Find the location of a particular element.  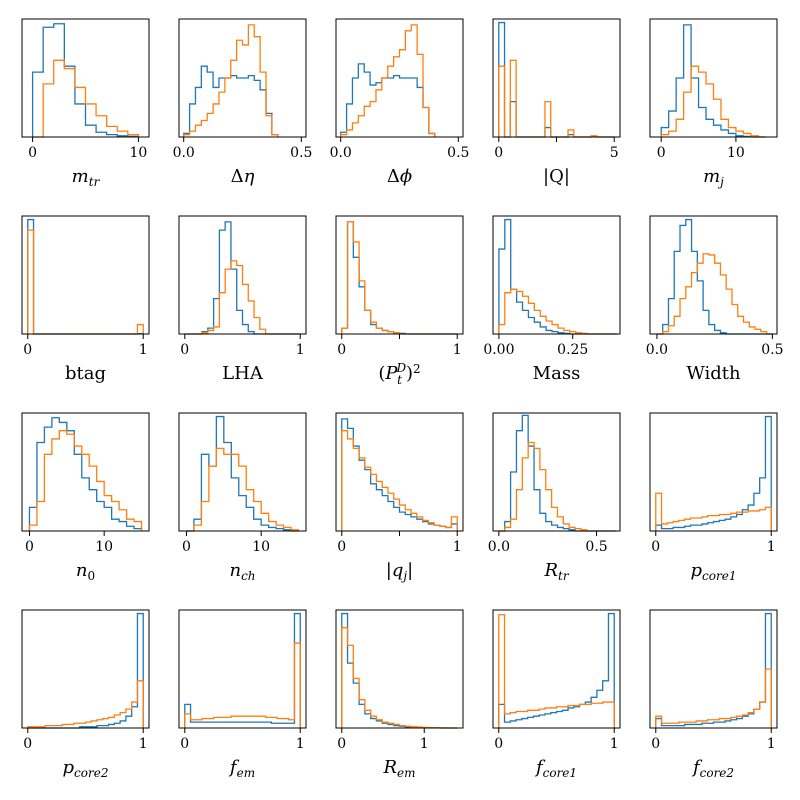

x-axis-label: fem is located at coordinates (241, 768).